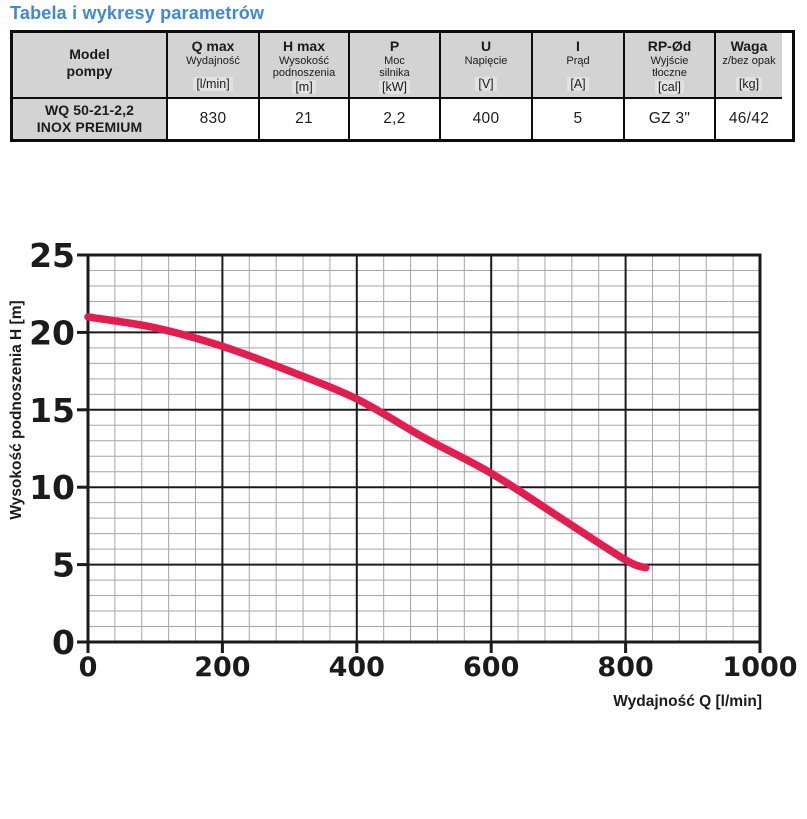 This screenshot has height=819, width=807. Describe the element at coordinates (52, 487) in the screenshot. I see `y-tick-label: 10` at that location.